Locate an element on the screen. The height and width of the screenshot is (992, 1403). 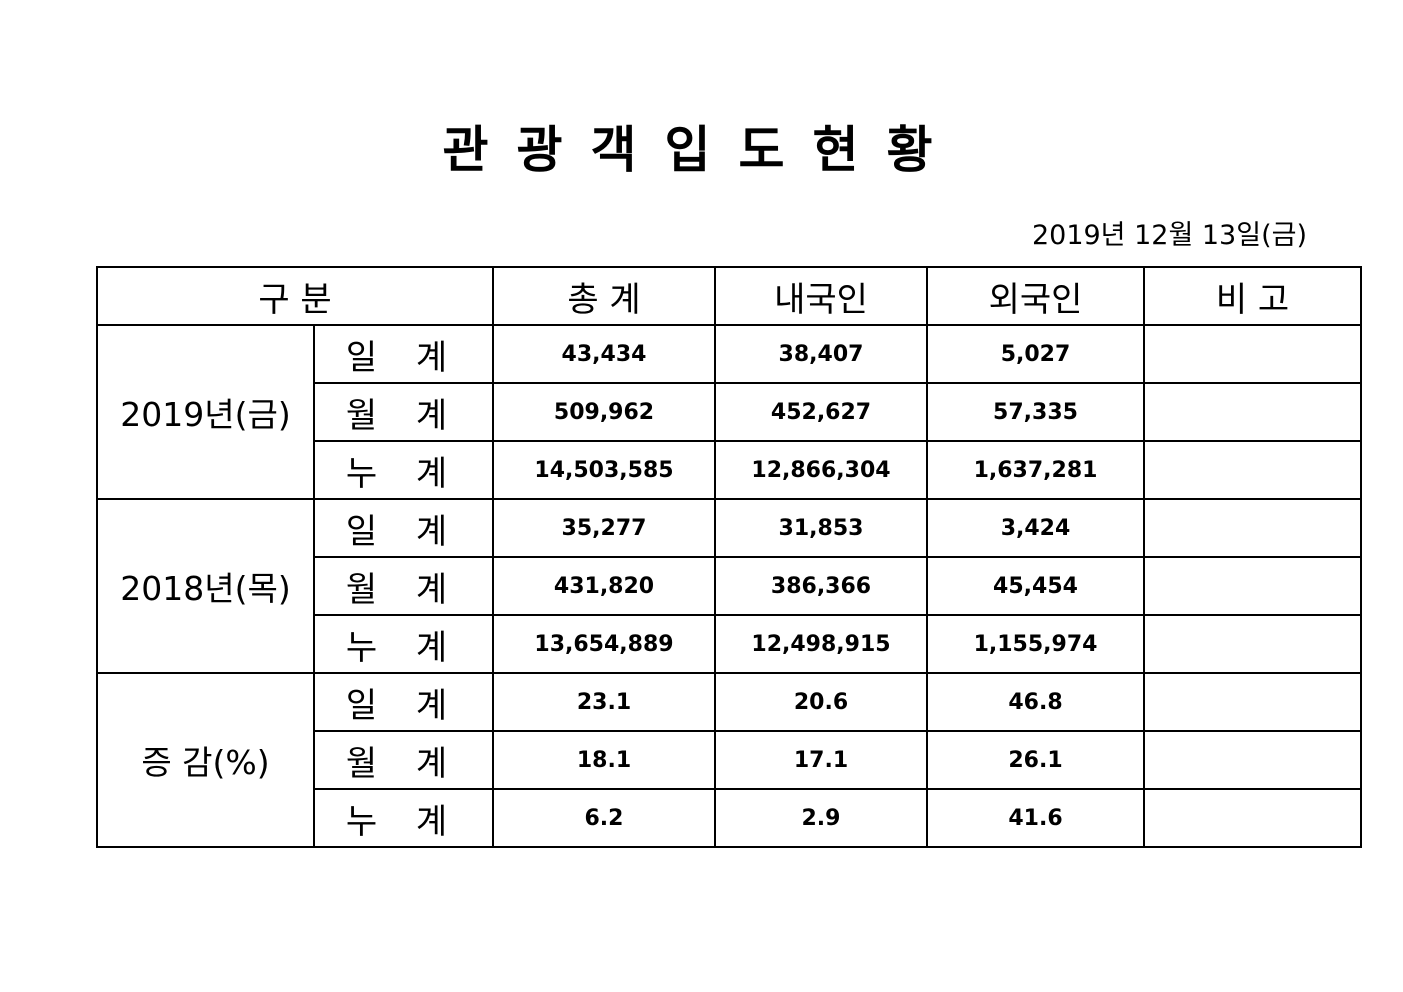
total-cell: 43,434 is located at coordinates (604, 354).